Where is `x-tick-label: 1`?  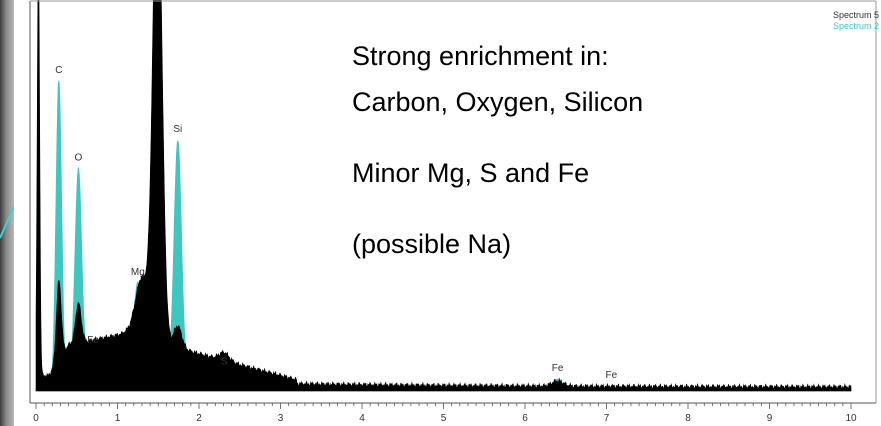
x-tick-label: 1 is located at coordinates (118, 418).